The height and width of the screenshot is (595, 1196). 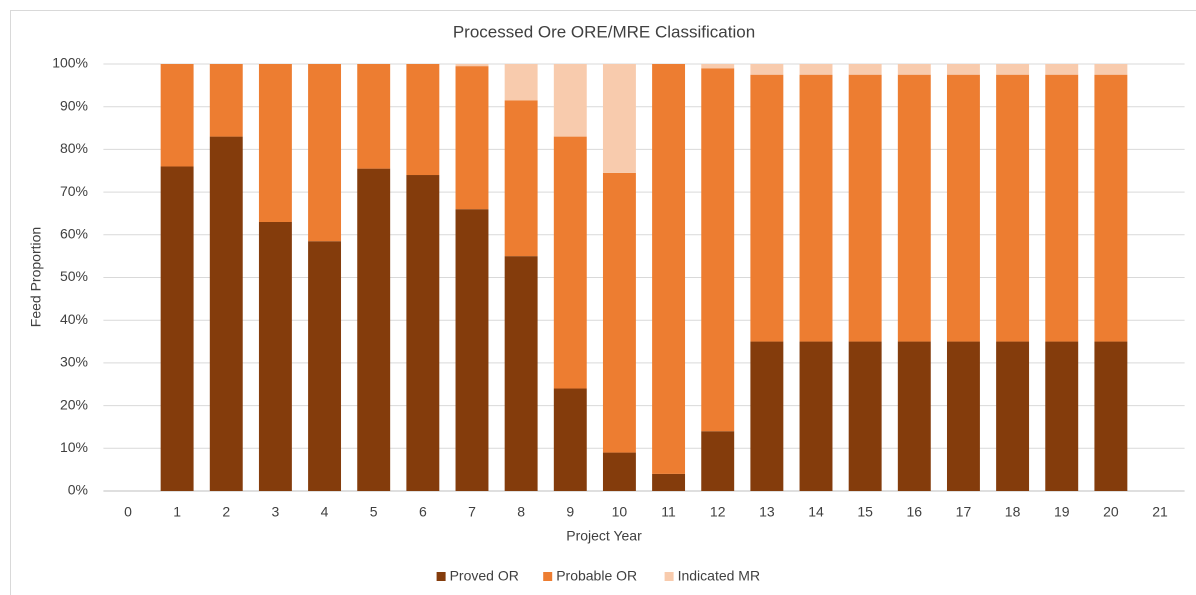 What do you see at coordinates (36, 277) in the screenshot?
I see `y-axis-label: Feed Proportion` at bounding box center [36, 277].